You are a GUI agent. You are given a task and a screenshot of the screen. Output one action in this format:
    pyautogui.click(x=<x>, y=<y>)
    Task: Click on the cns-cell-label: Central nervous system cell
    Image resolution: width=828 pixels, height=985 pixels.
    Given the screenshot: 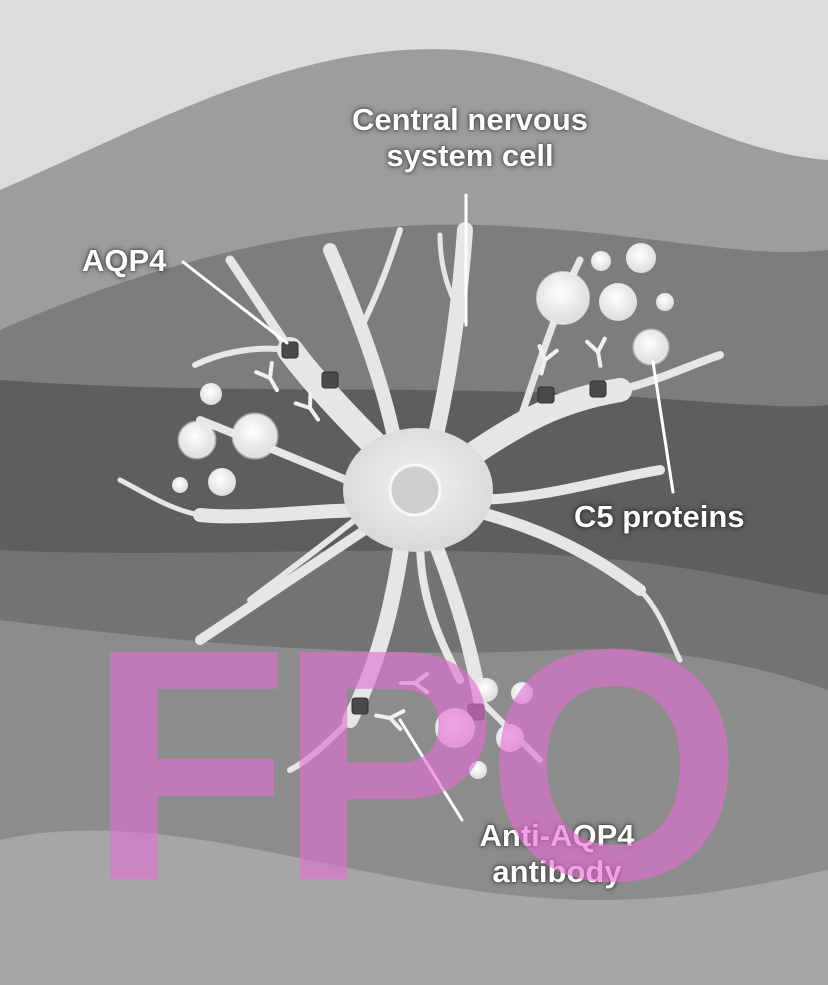 What is the action you would take?
    pyautogui.click(x=470, y=138)
    